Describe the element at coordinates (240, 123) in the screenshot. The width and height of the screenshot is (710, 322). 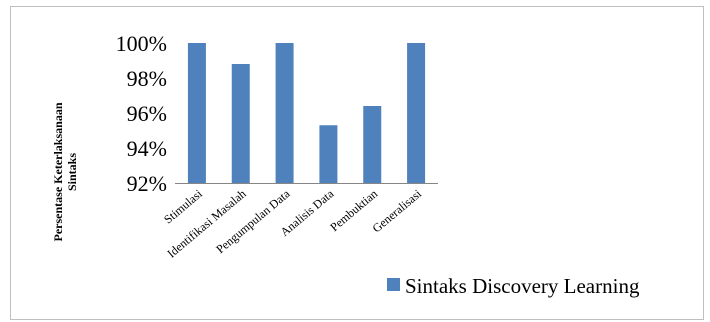
I see `bar-identifikasi-masalah` at that location.